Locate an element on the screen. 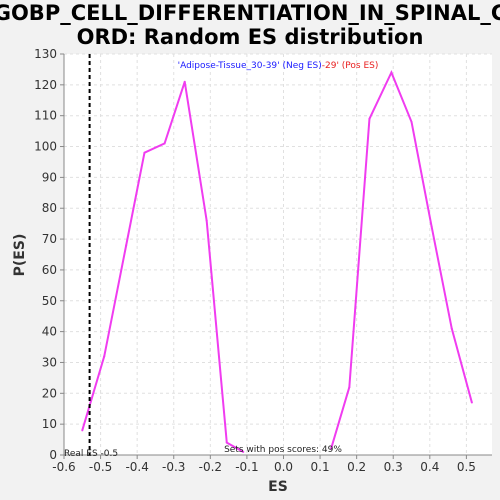 This screenshot has width=500, height=500. x-tick-label: -0.2 is located at coordinates (210, 467).